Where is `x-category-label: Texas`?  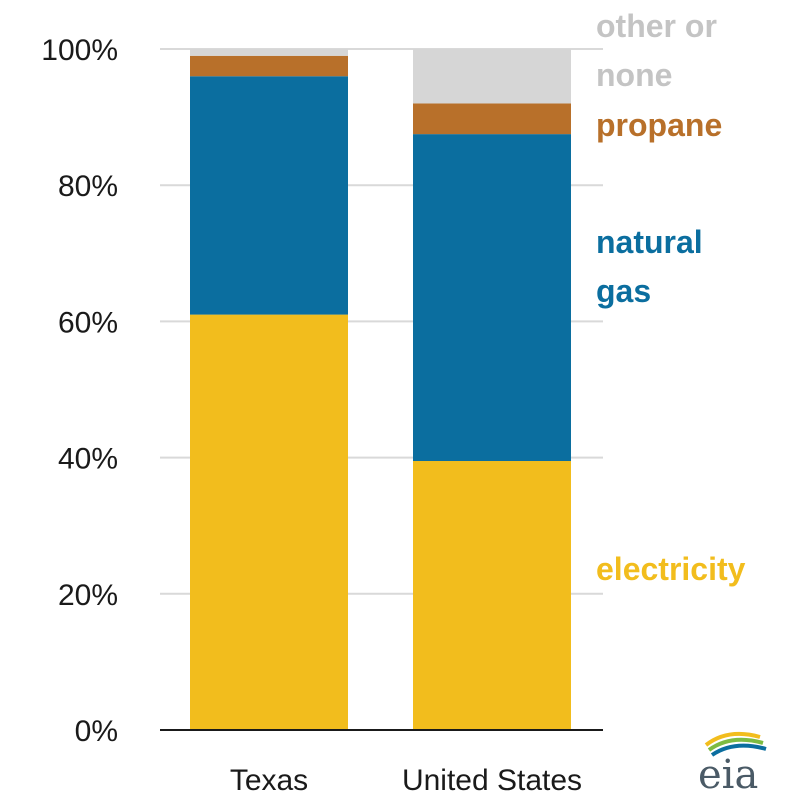 x-category-label: Texas is located at coordinates (269, 780).